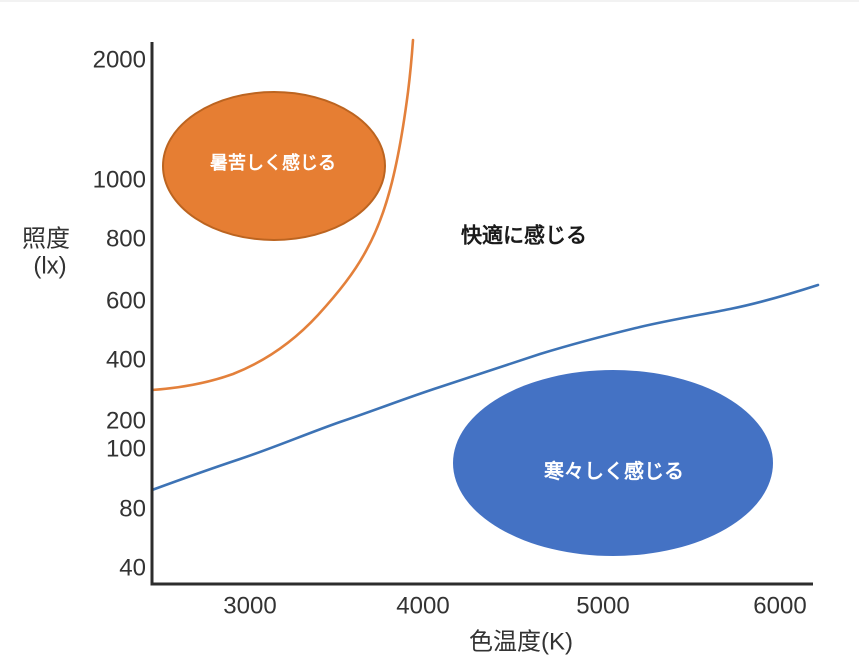 The width and height of the screenshot is (859, 671). I want to click on y-tick-600: 600, so click(126, 301).